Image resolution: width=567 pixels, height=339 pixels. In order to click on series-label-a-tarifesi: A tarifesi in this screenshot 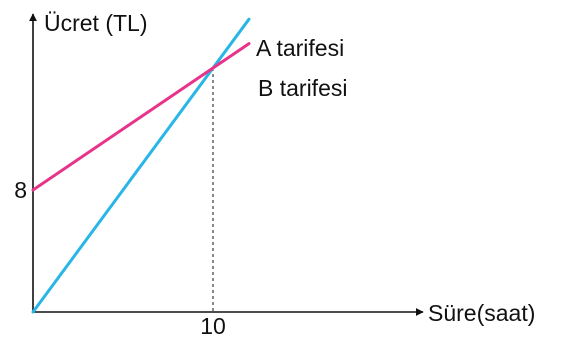, I will do `click(300, 48)`.